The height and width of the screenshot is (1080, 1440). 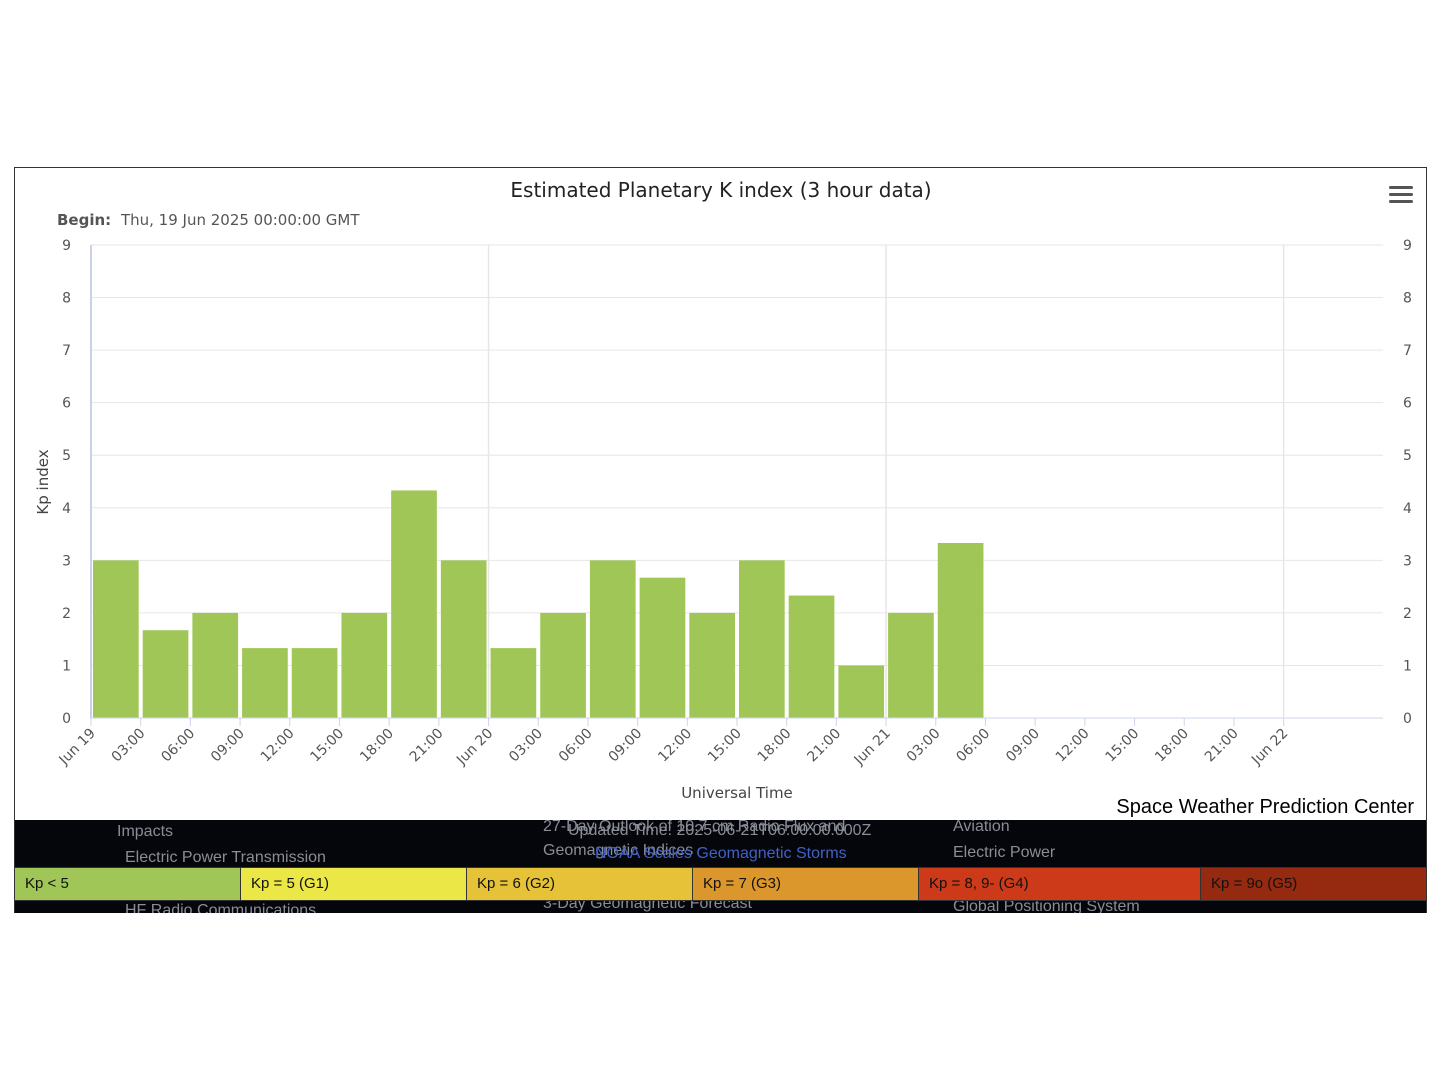 I want to click on scale-g2: Kp = 6 (G2), so click(x=580, y=884).